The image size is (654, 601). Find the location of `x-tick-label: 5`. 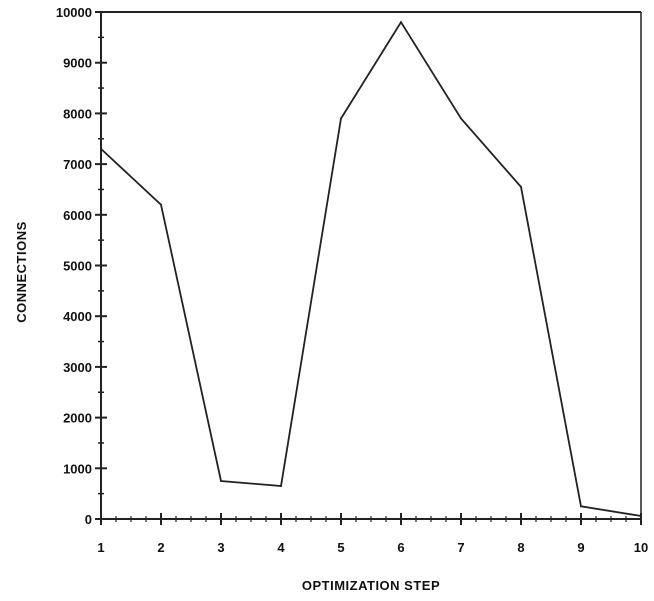

x-tick-label: 5 is located at coordinates (340, 547).